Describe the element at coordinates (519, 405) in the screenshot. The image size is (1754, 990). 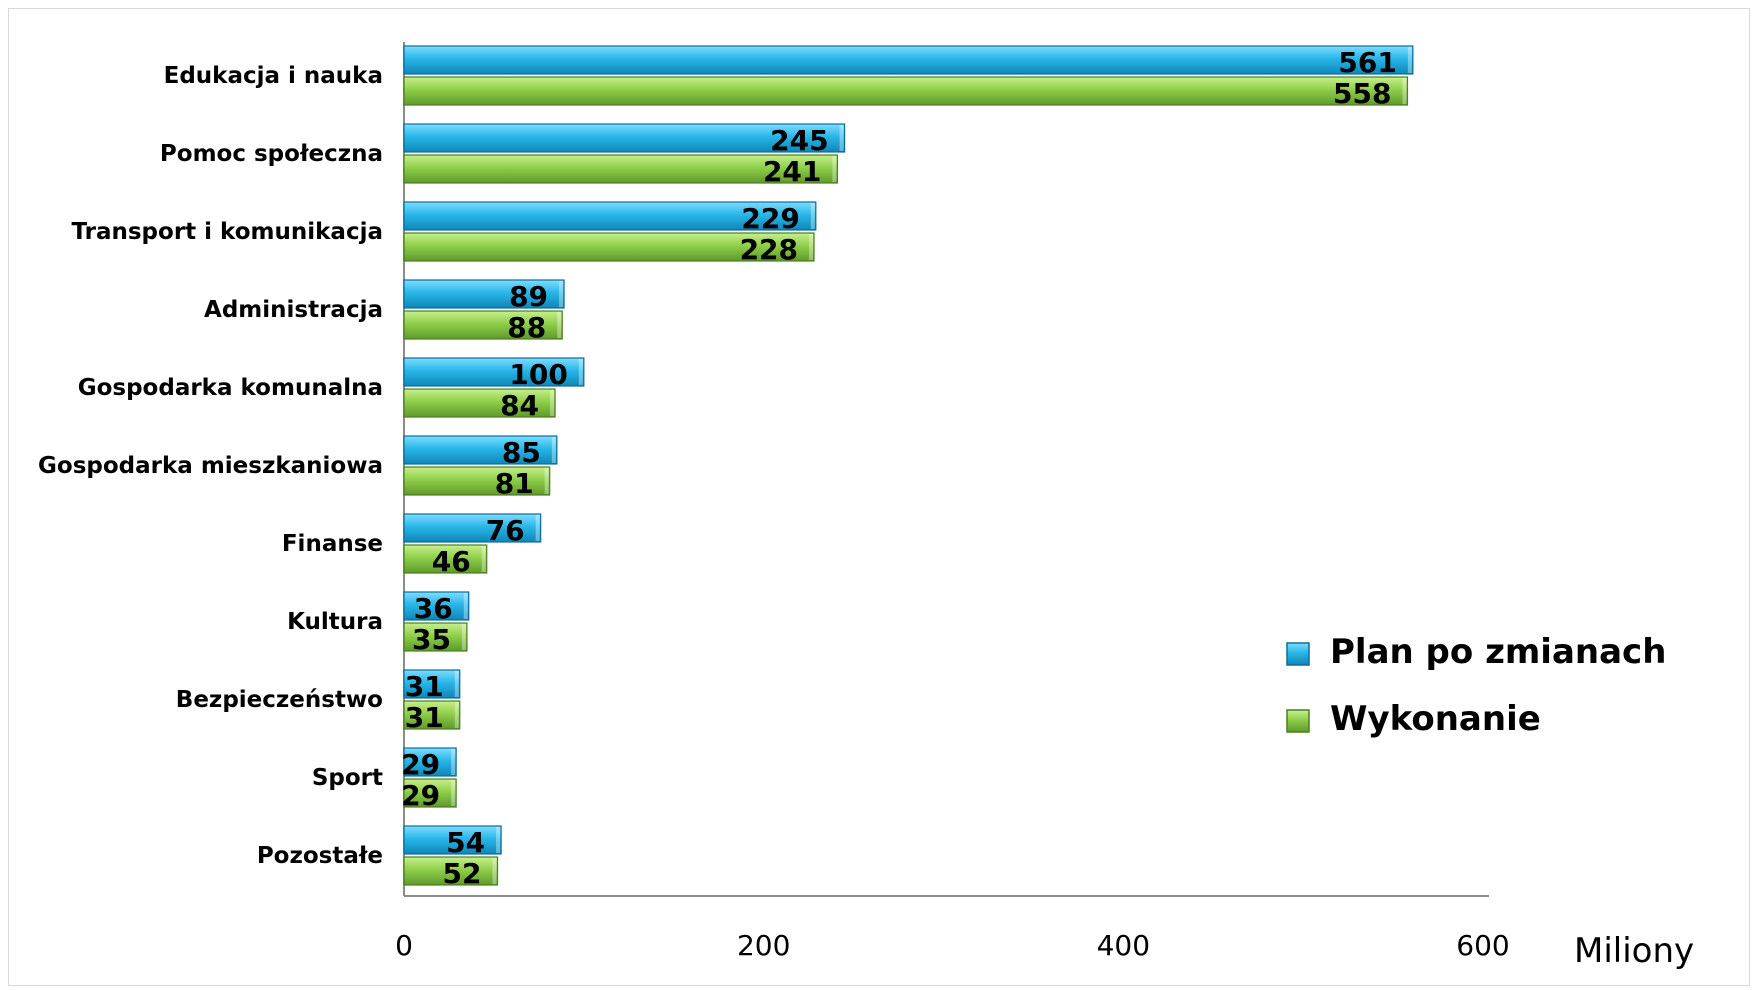
I see `data-label-wykonanie-gospodarka-komunalna: 84` at that location.